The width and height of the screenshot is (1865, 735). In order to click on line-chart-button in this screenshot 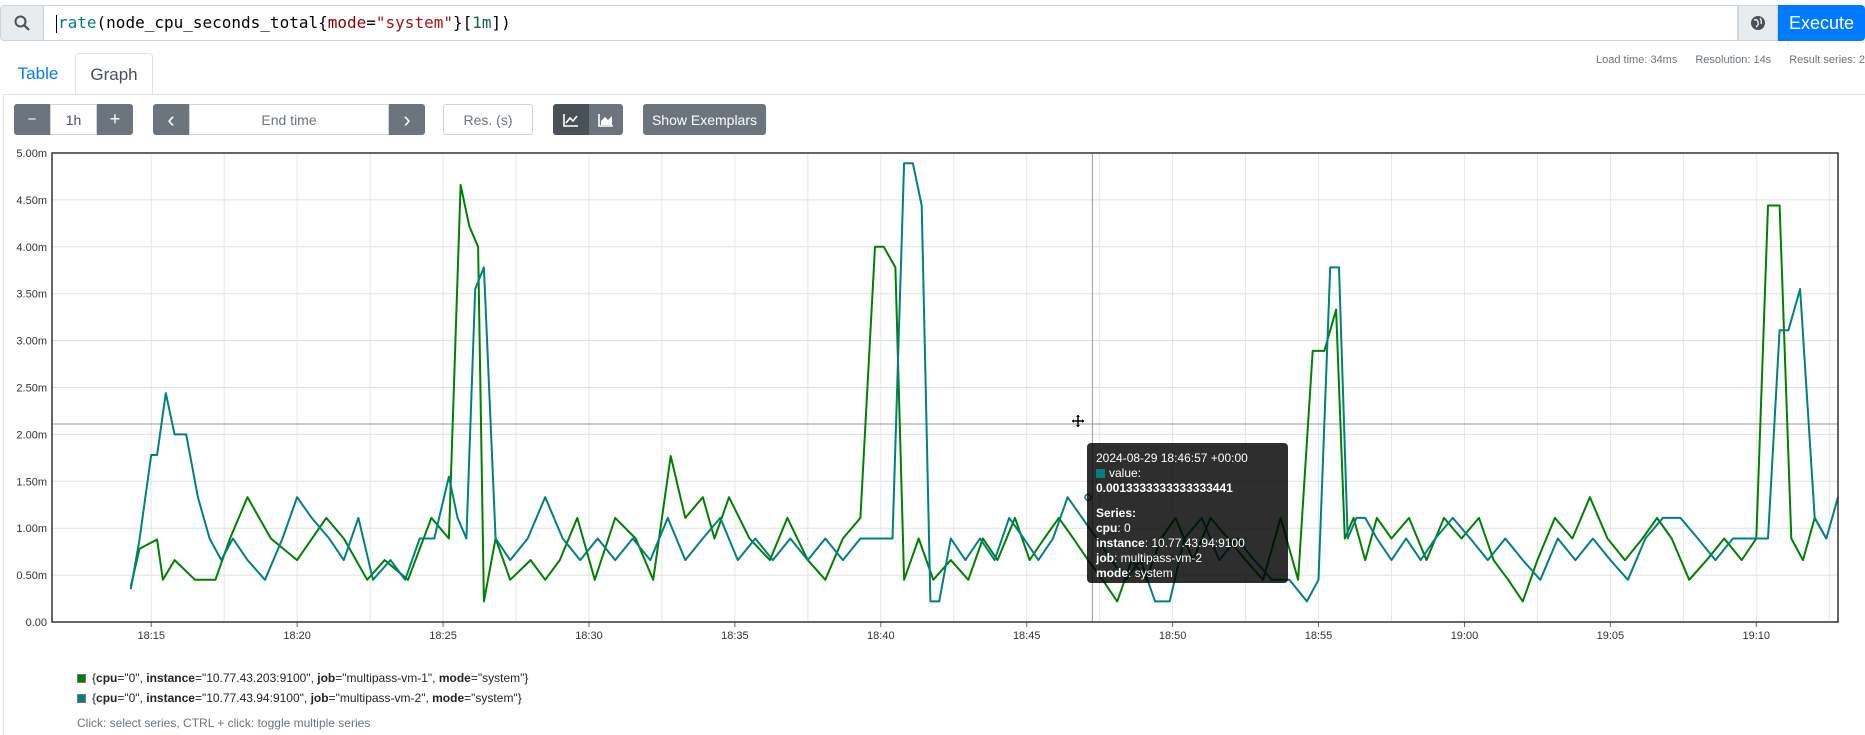, I will do `click(571, 119)`.